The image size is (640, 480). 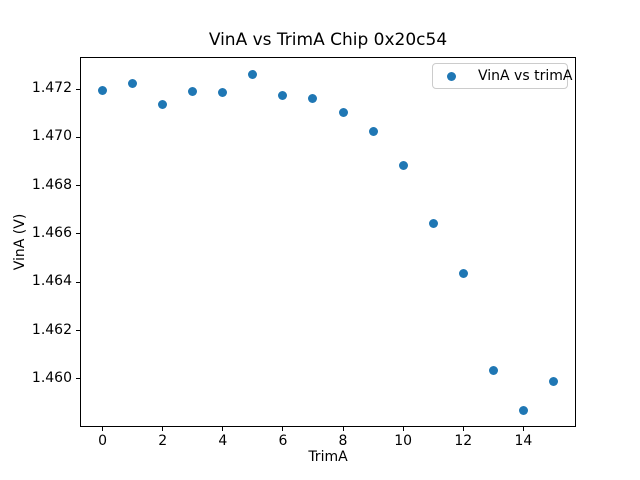 I want to click on y-tick-label: 1.460, so click(x=51, y=377).